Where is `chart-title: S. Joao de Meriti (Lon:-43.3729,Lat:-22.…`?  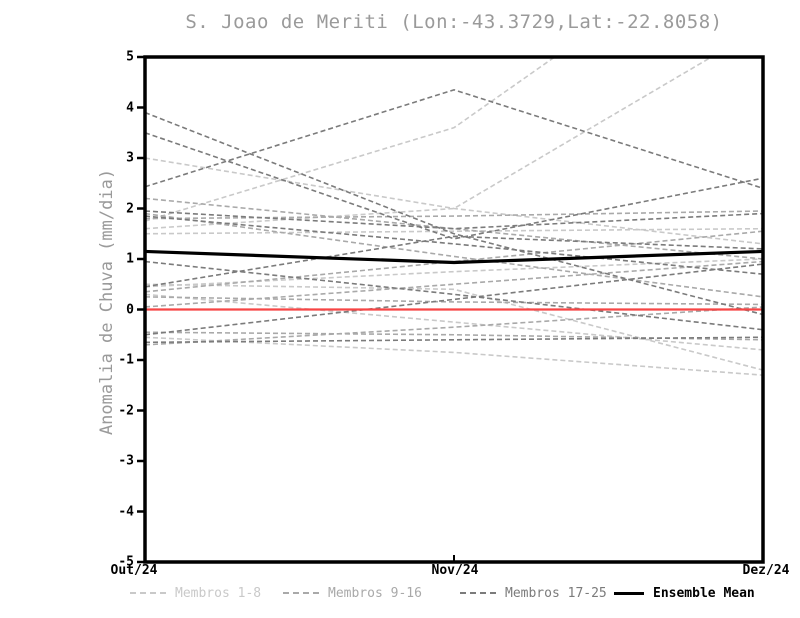 chart-title: S. Joao de Meriti (Lon:-43.3729,Lat:-22.… is located at coordinates (454, 22).